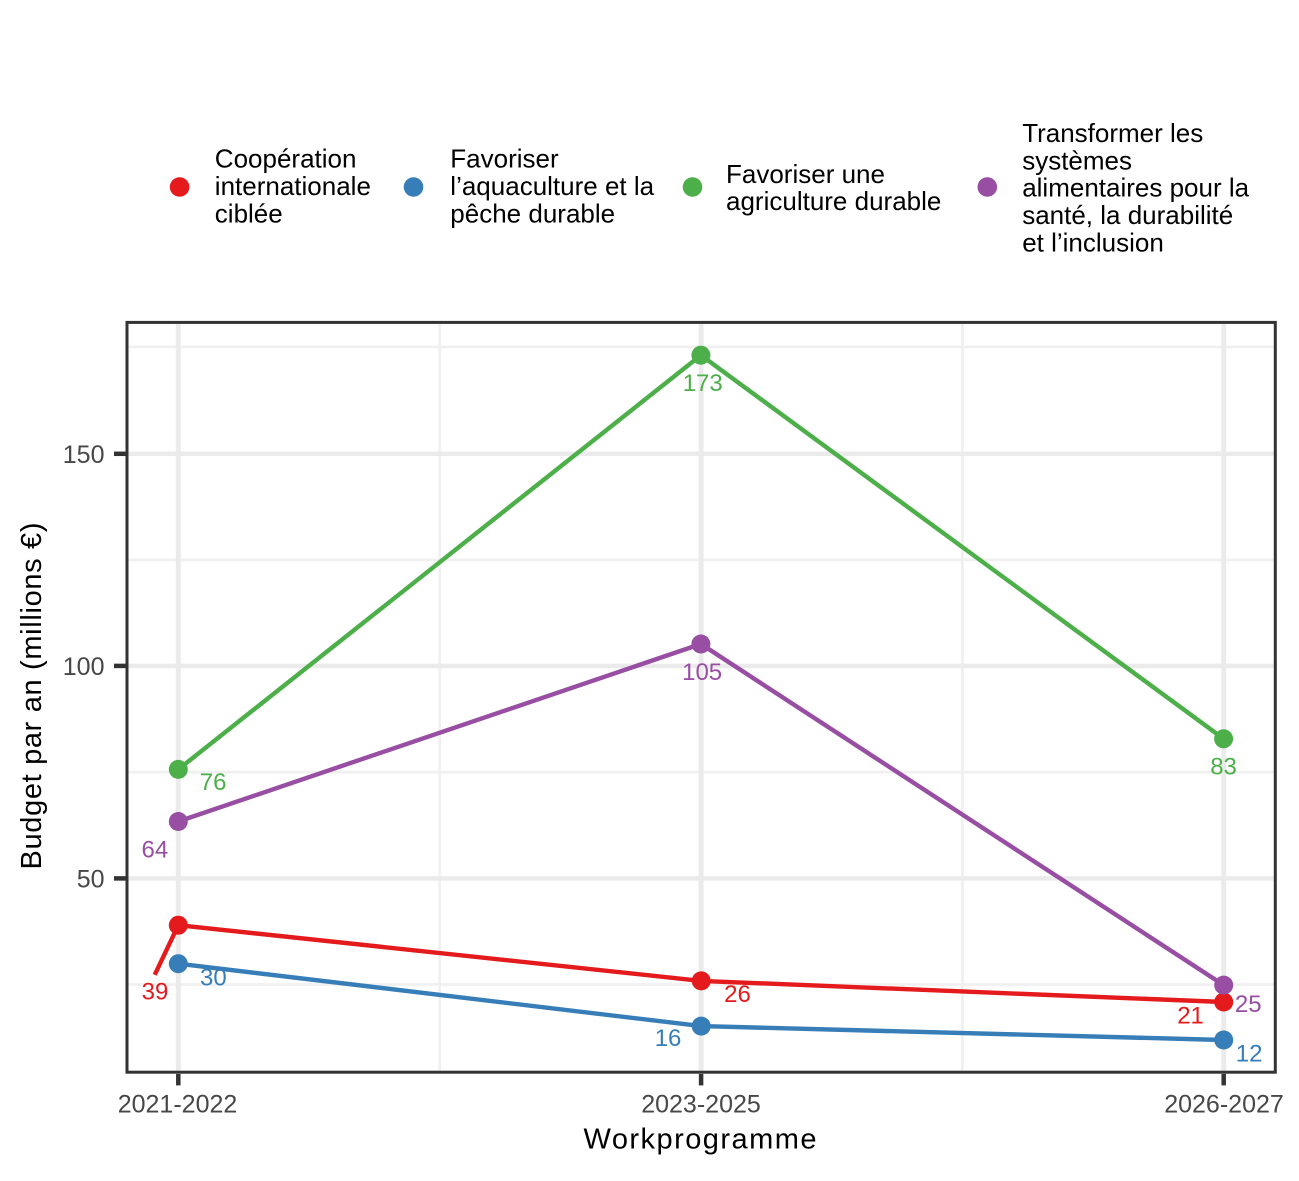 The height and width of the screenshot is (1181, 1299). I want to click on svg-text: 25, so click(1248, 1004).